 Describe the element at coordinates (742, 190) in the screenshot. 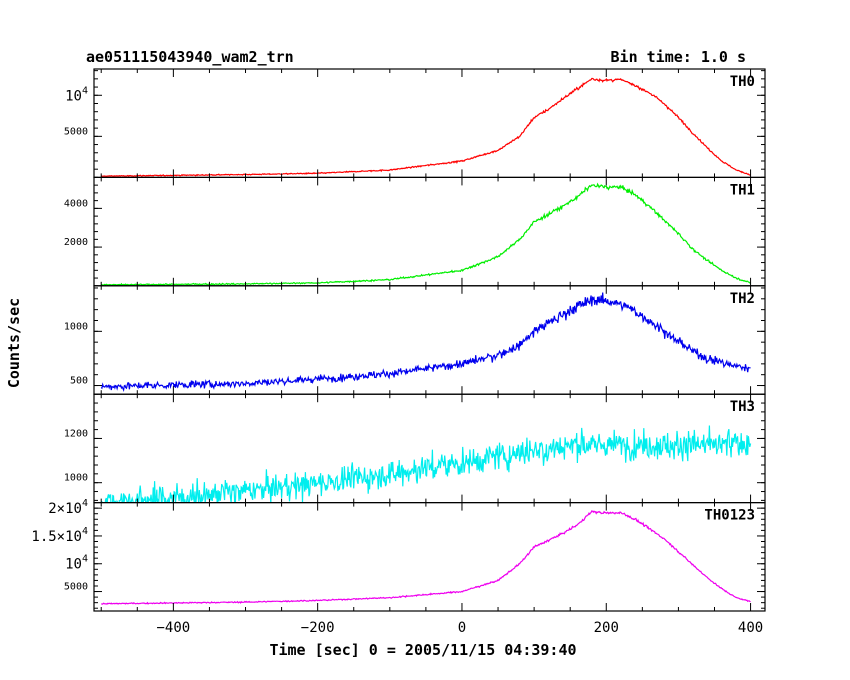

I see `panel-label-th1: TH1` at that location.